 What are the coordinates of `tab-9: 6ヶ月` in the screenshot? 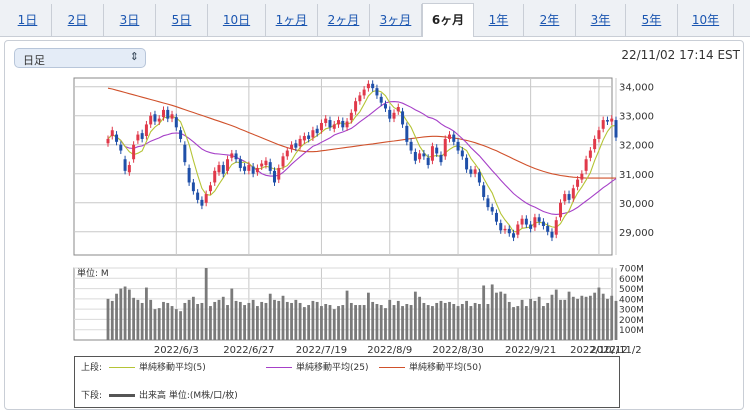 It's located at (448, 20).